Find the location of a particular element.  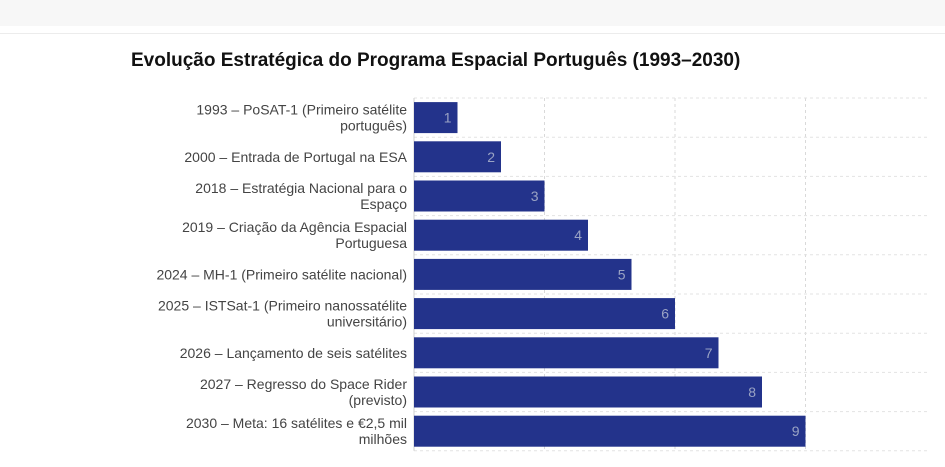

category-label-line: 2000 – Entrada de Portugal na ESA is located at coordinates (295, 157).